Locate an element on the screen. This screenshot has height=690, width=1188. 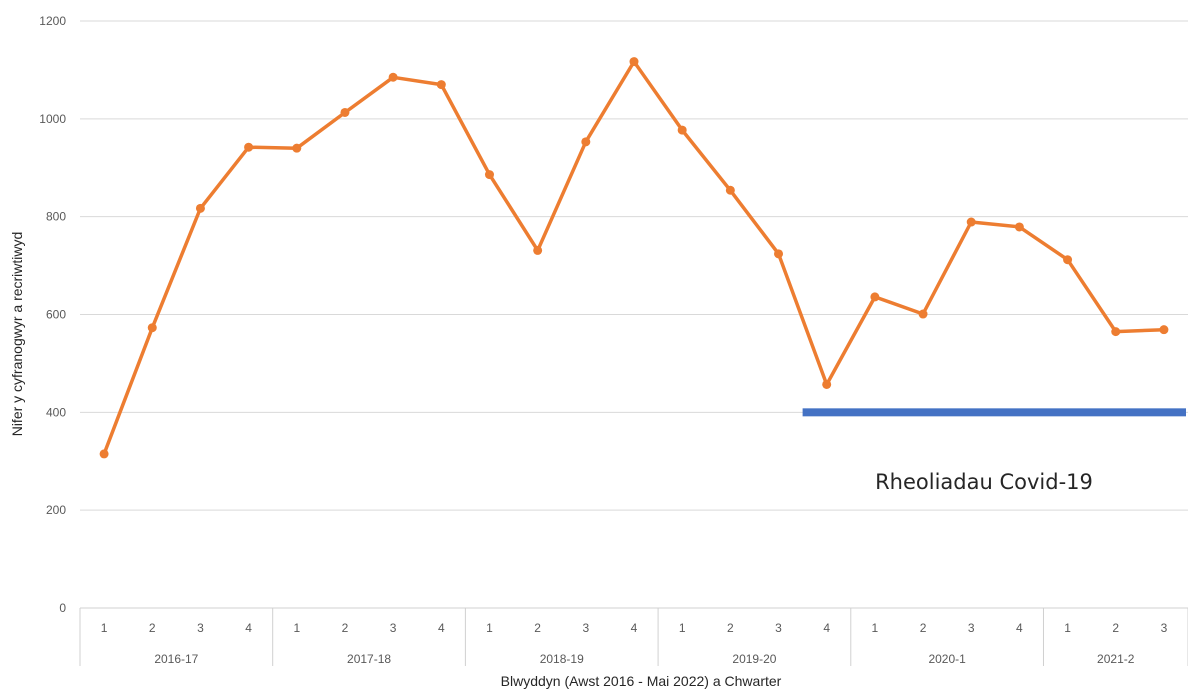
x-tick-year: 2020-1 is located at coordinates (947, 659).